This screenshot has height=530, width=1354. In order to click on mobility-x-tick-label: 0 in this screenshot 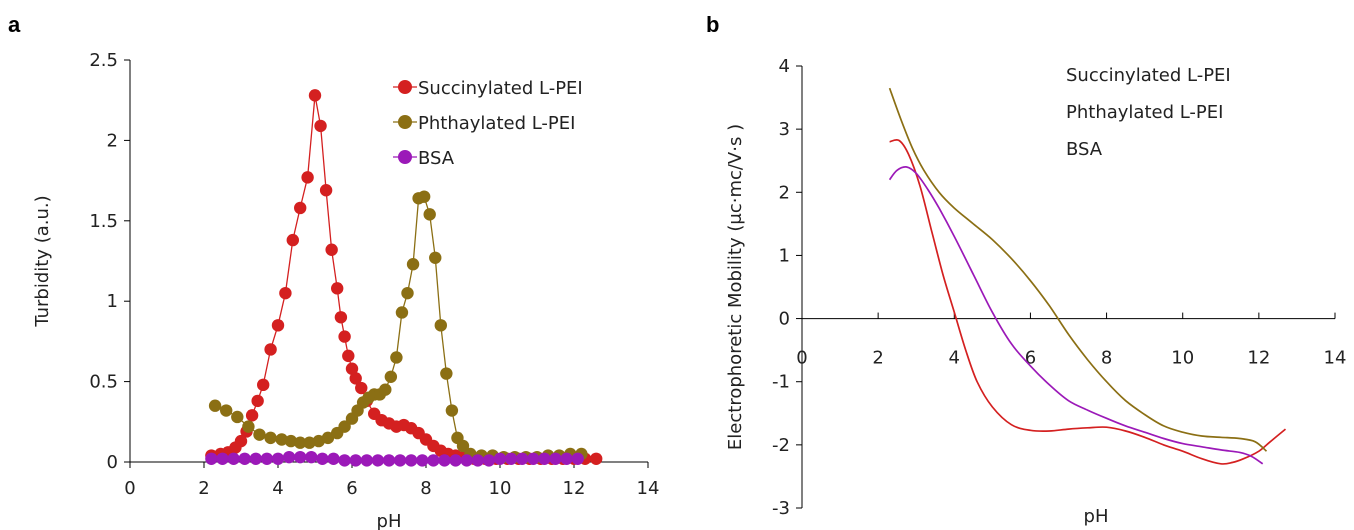, I will do `click(801, 358)`.